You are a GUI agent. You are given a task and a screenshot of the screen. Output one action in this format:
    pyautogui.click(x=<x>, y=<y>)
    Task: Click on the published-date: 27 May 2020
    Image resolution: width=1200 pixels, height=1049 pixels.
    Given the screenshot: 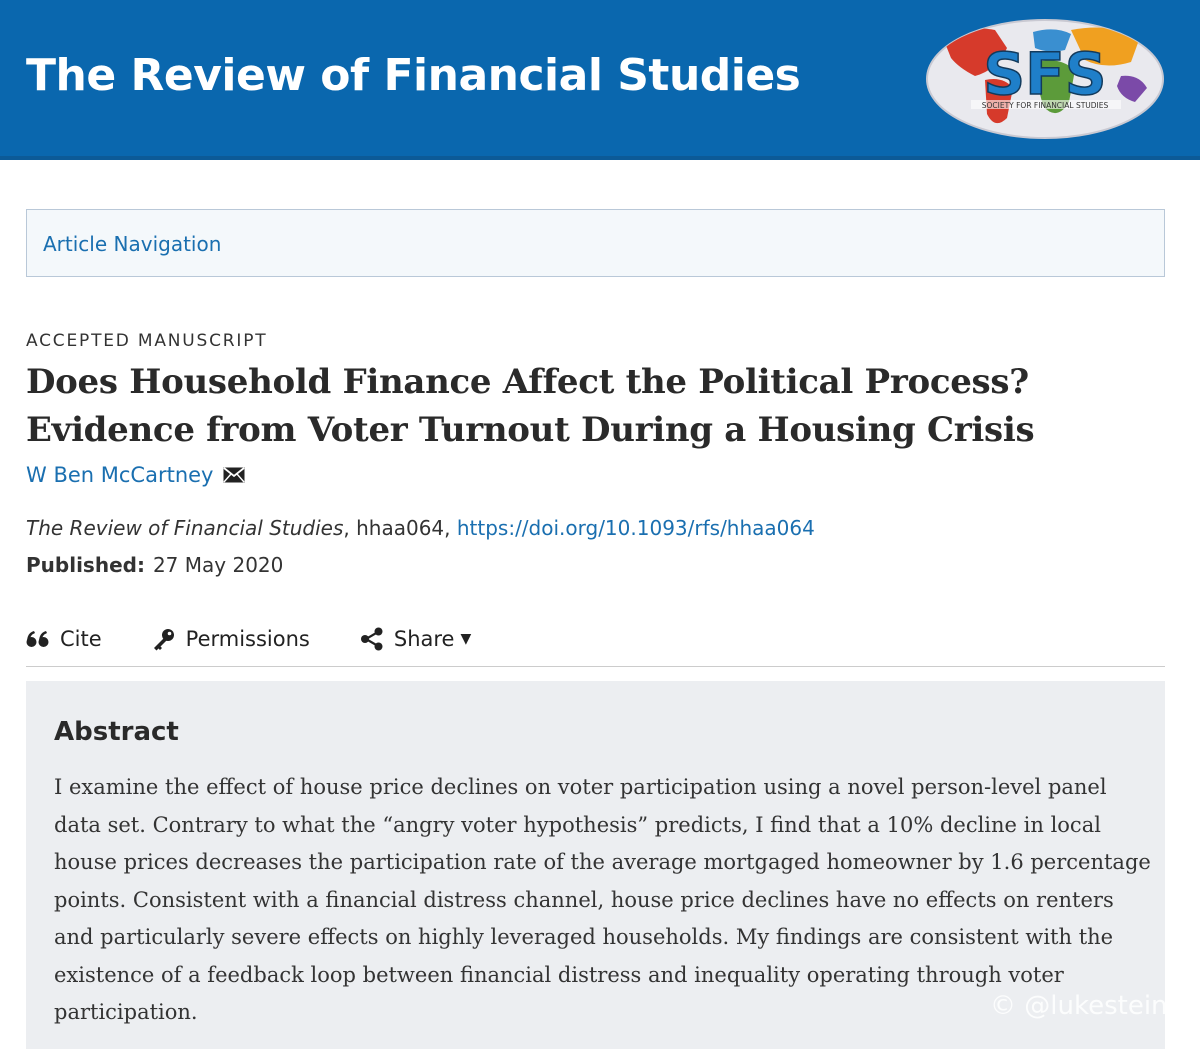 What is the action you would take?
    pyautogui.click(x=218, y=565)
    